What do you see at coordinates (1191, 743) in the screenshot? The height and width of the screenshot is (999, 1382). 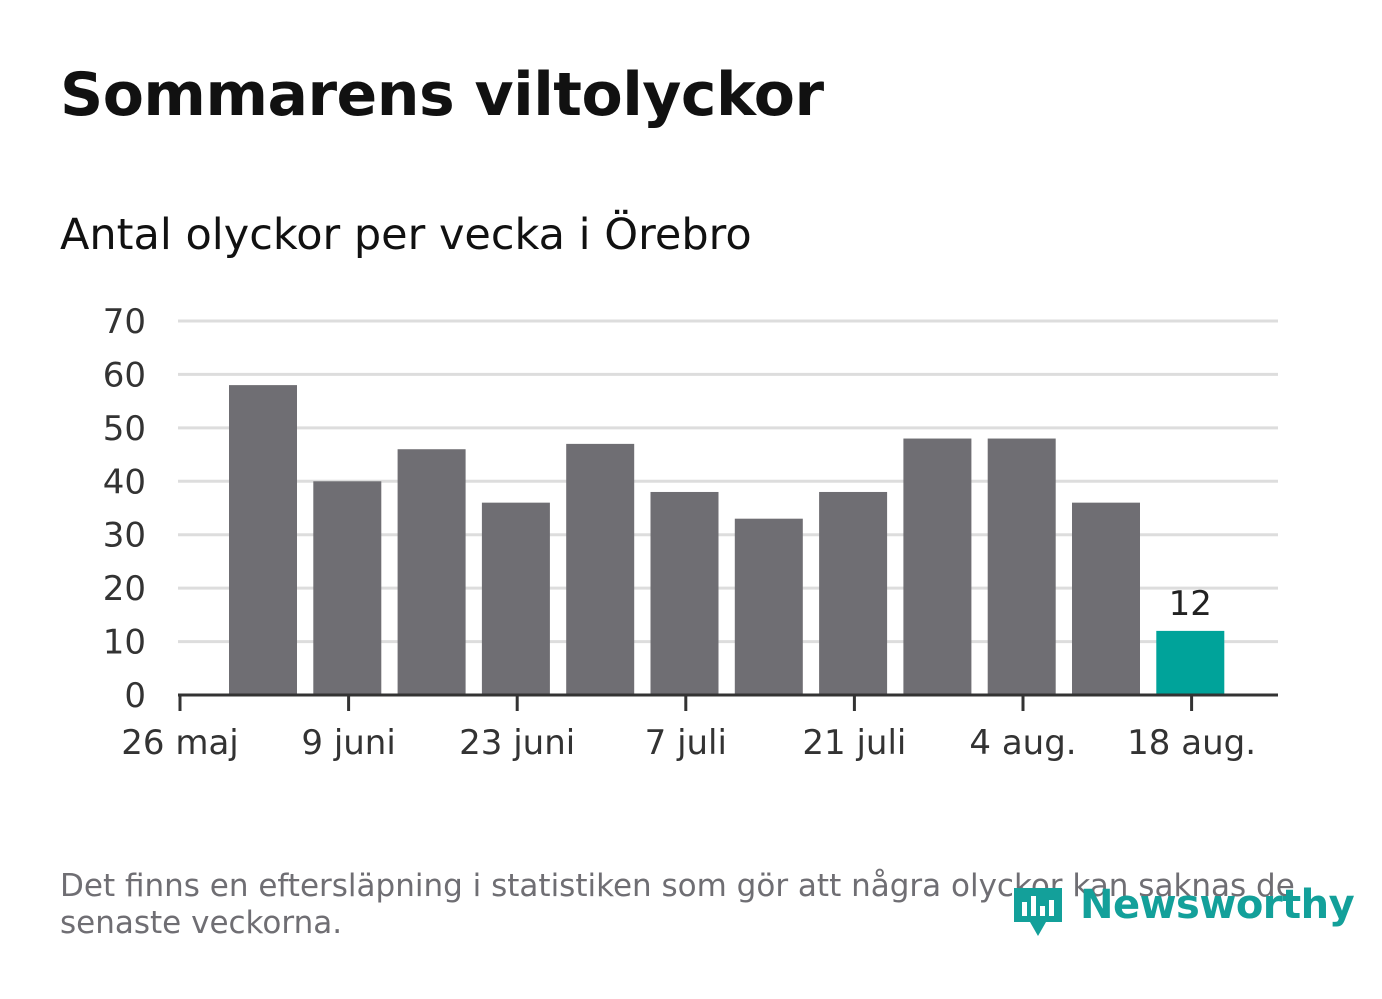 I see `x-tick-label: 18 aug.` at bounding box center [1191, 743].